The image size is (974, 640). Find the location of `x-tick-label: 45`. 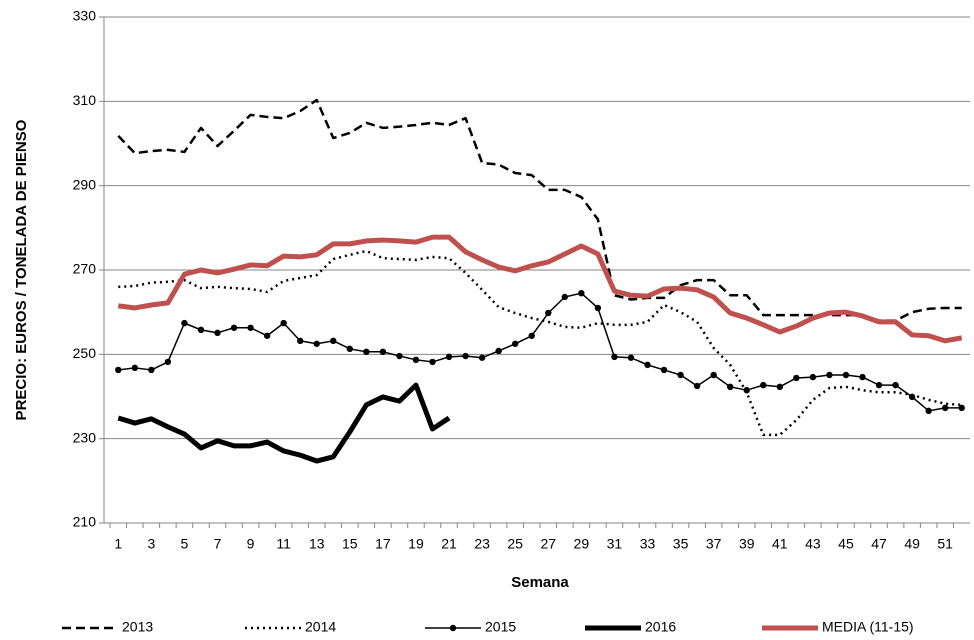

x-tick-label: 45 is located at coordinates (846, 544).